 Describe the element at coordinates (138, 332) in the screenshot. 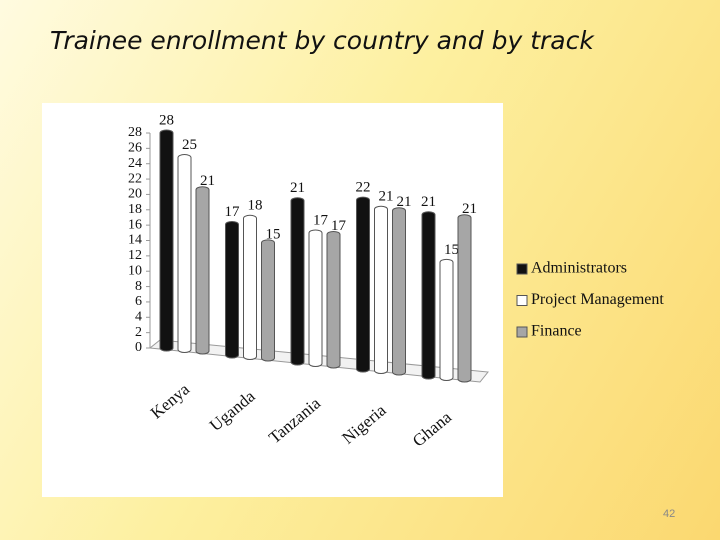

I see `y-tick-label: 2` at that location.